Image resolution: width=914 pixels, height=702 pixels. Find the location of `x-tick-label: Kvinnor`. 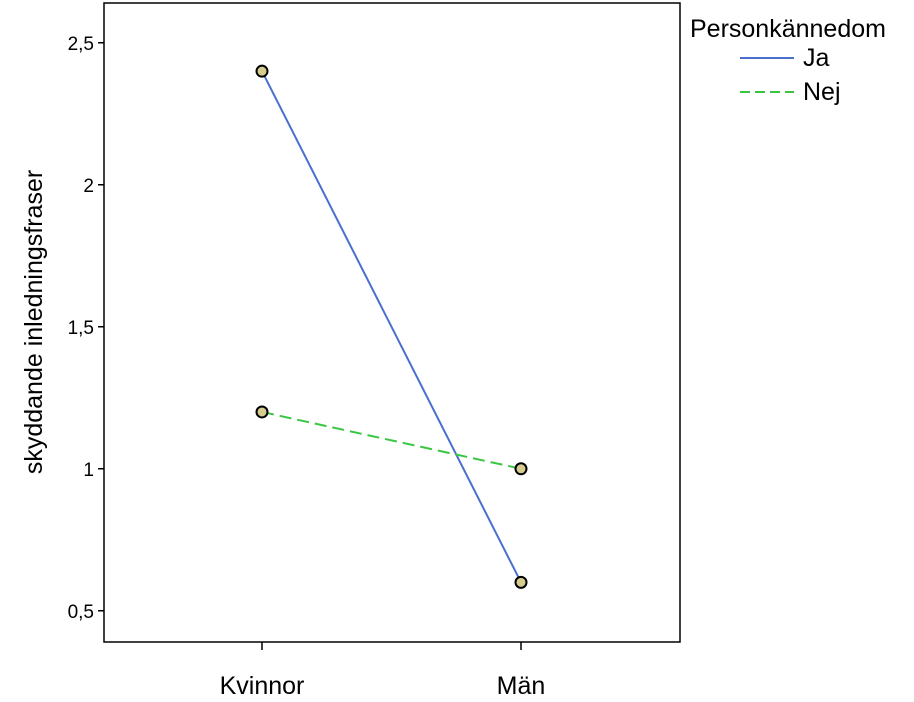

x-tick-label: Kvinnor is located at coordinates (262, 686).